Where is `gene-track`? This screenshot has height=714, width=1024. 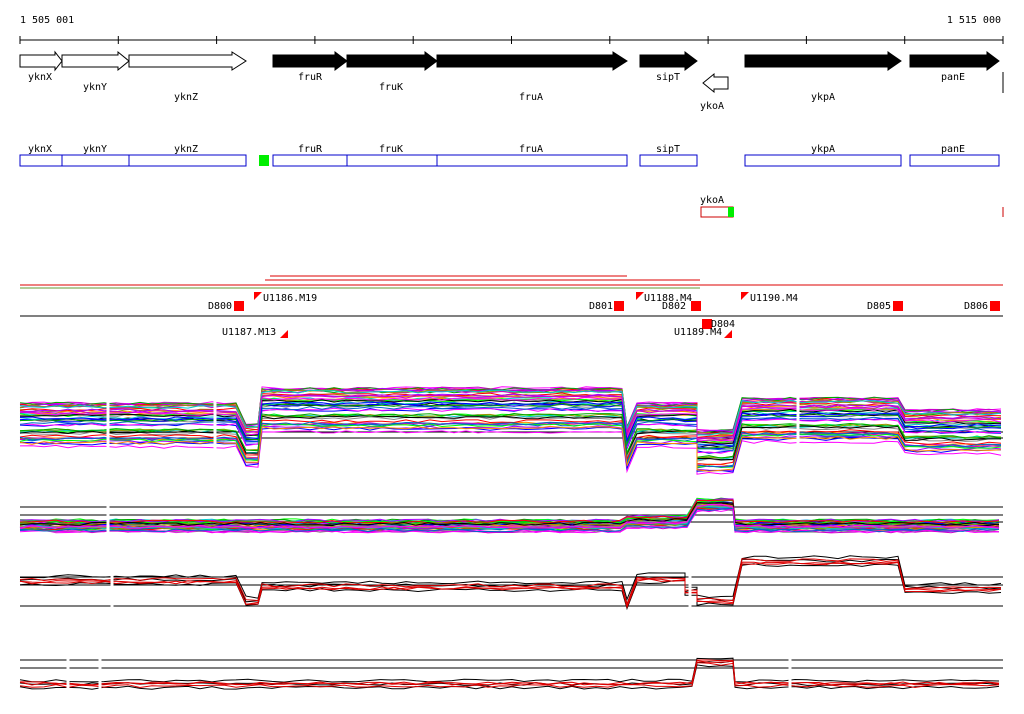 gene-track is located at coordinates (511, 72).